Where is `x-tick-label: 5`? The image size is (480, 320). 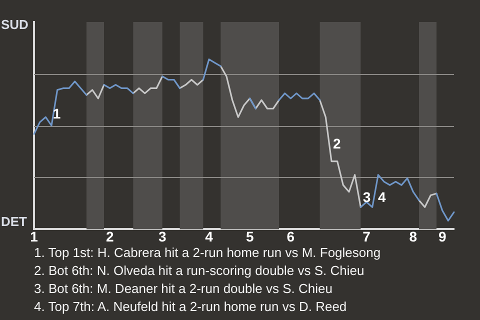 x-tick-label: 5 is located at coordinates (250, 236).